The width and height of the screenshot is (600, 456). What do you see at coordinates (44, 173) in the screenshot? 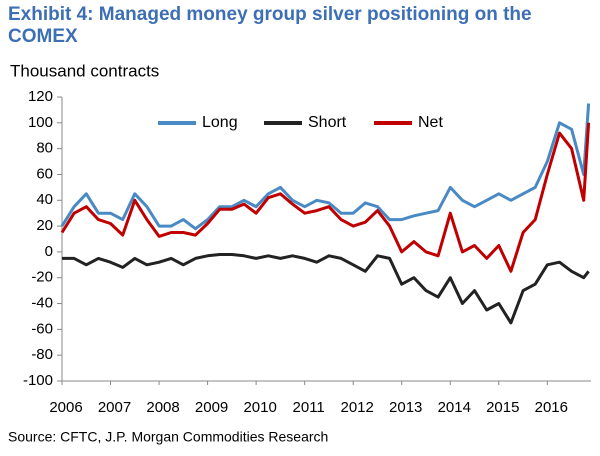
I see `y-tick-label: 60` at bounding box center [44, 173].